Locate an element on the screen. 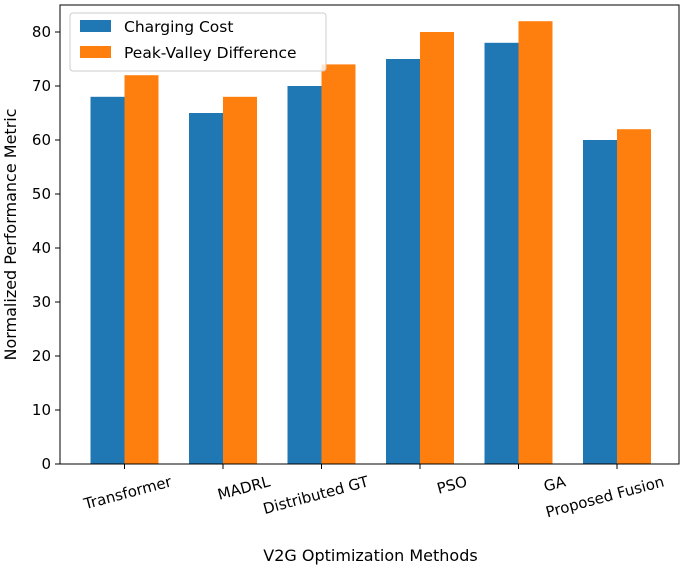 This screenshot has width=685, height=568. x-tick-label: Distributed GT is located at coordinates (316, 495).